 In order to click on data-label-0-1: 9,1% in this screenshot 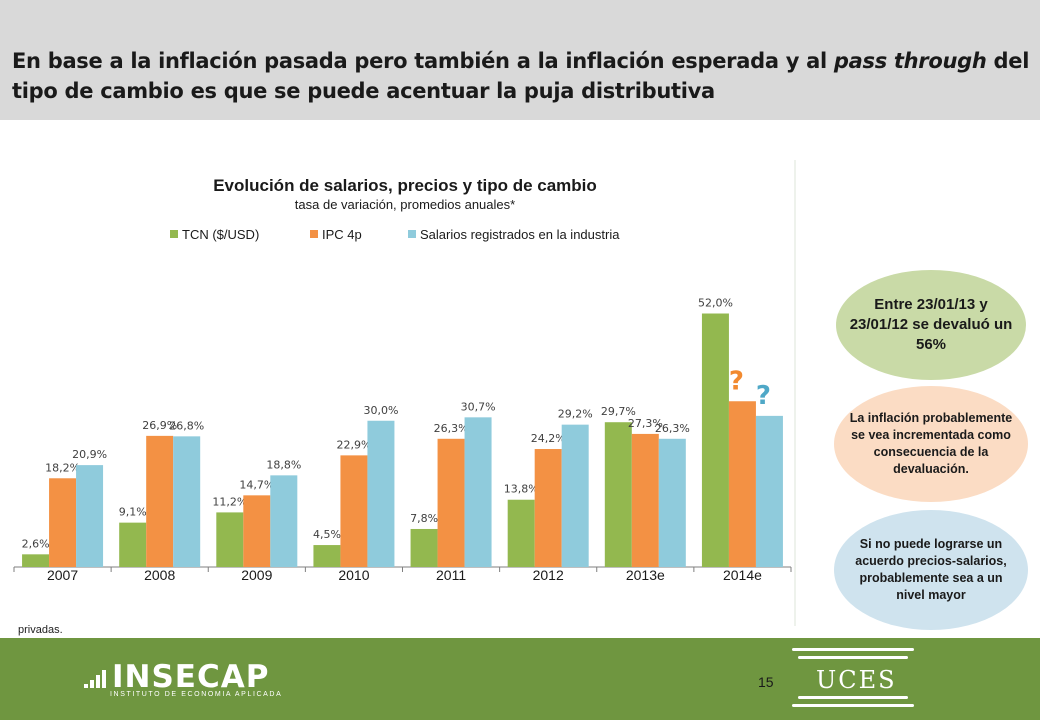, I will do `click(133, 512)`.